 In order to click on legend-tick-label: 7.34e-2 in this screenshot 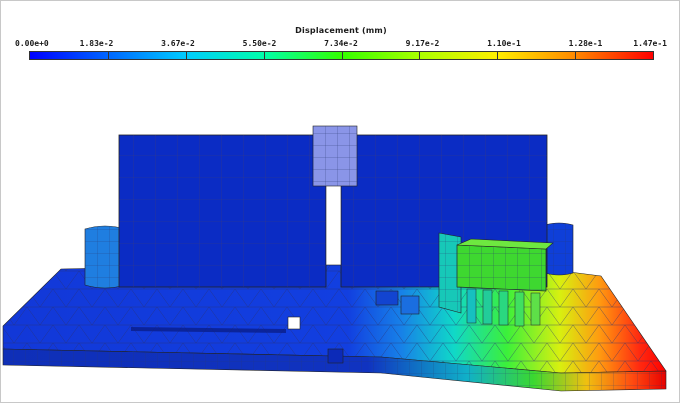, I will do `click(341, 43)`.